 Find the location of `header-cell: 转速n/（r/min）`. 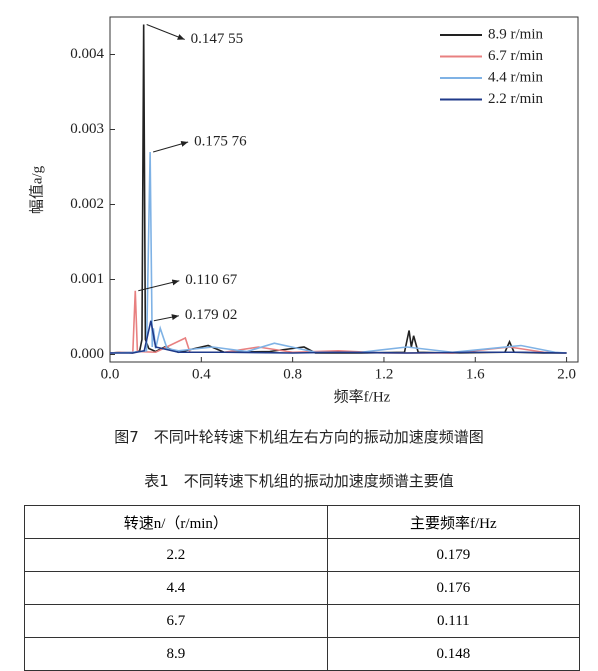

header-cell: 转速n/（r/min） is located at coordinates (176, 522).